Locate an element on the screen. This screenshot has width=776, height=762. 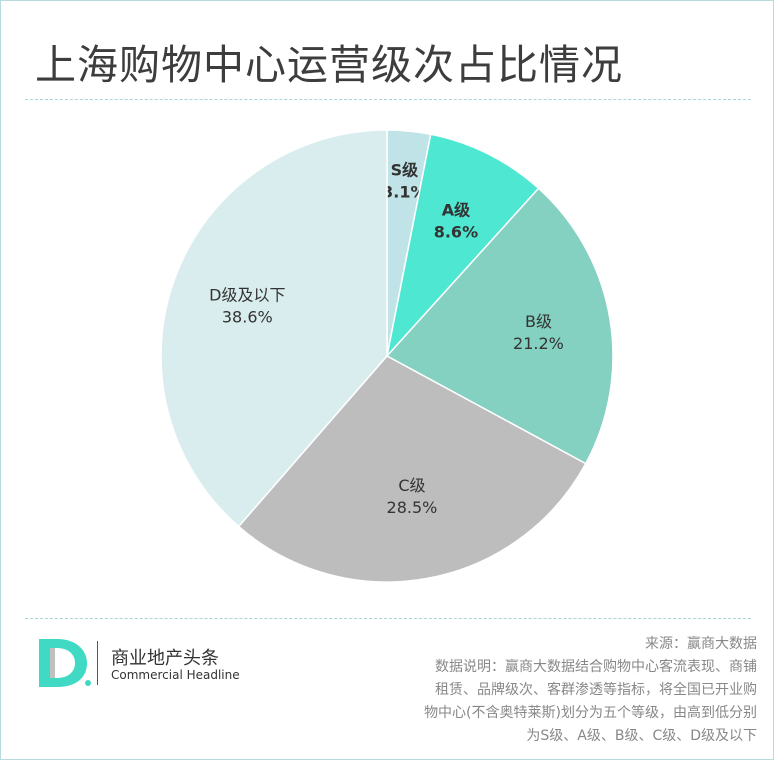
brand-name: 商业地产头条 is located at coordinates (165, 658).